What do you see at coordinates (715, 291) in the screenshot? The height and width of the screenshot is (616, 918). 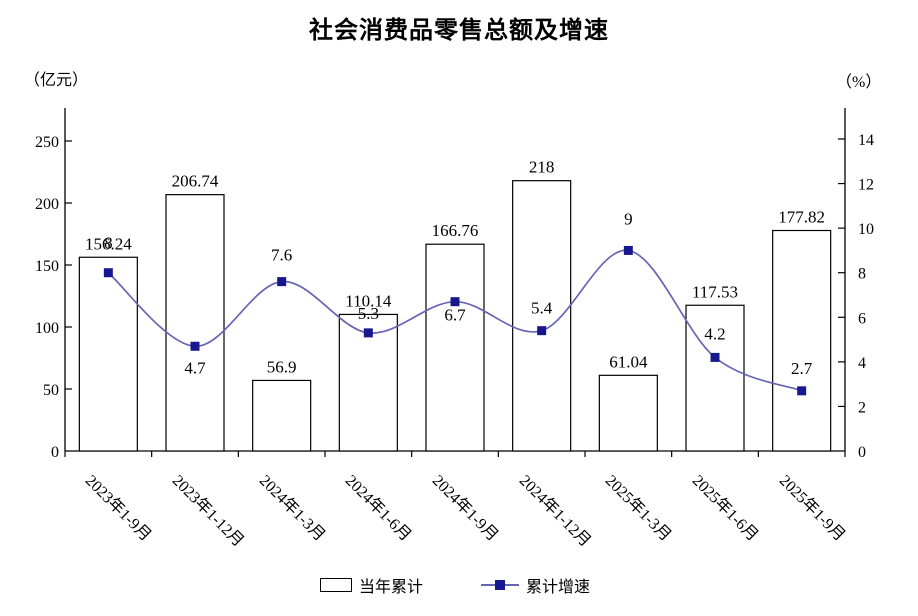 I see `bar-data-label: 117.53` at bounding box center [715, 291].